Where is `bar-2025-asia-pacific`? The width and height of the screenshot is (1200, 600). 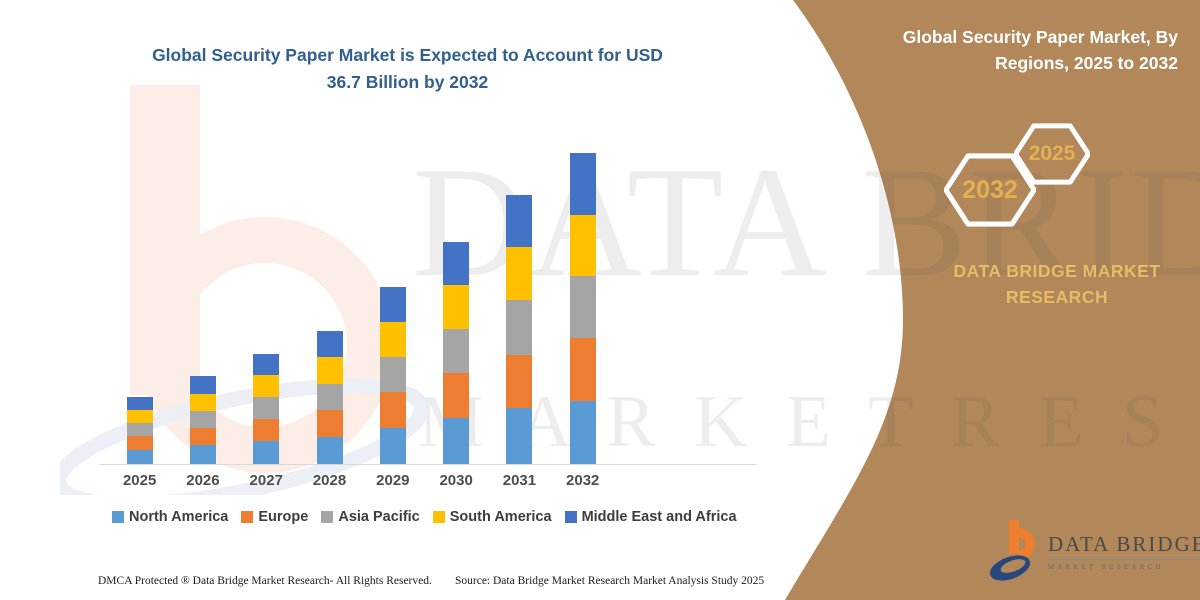
bar-2025-asia-pacific is located at coordinates (139, 430).